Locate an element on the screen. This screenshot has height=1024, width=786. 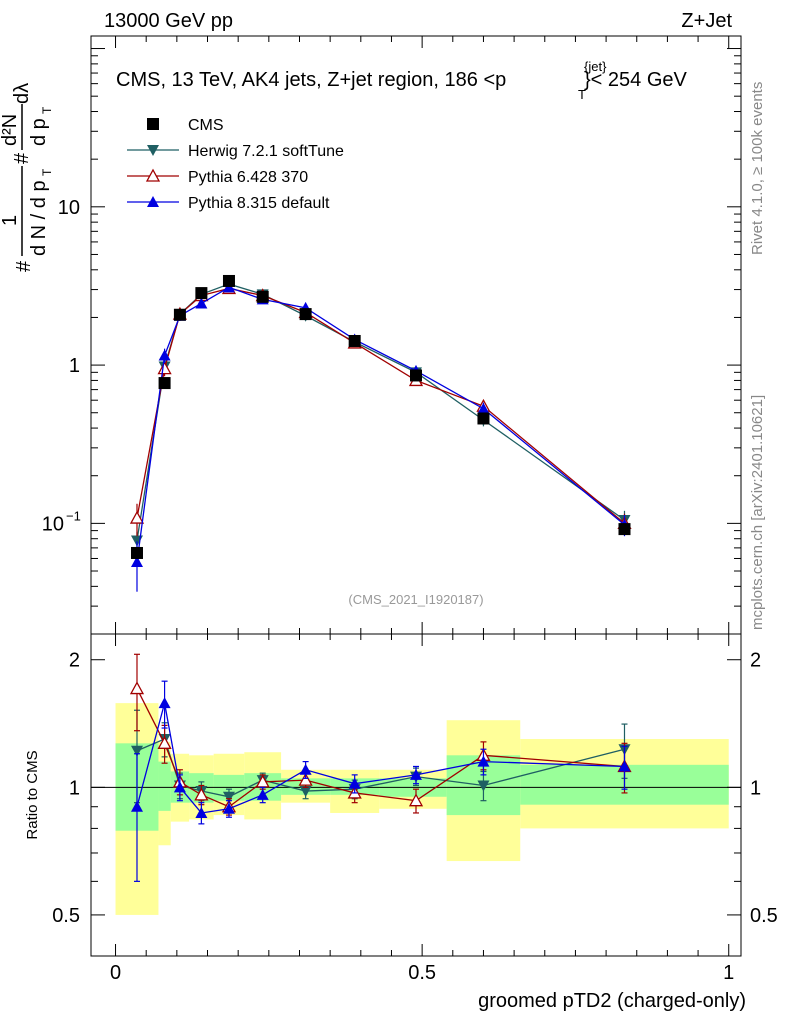
legend-entry-2: Pythia 6.428 370 is located at coordinates (217, 177).